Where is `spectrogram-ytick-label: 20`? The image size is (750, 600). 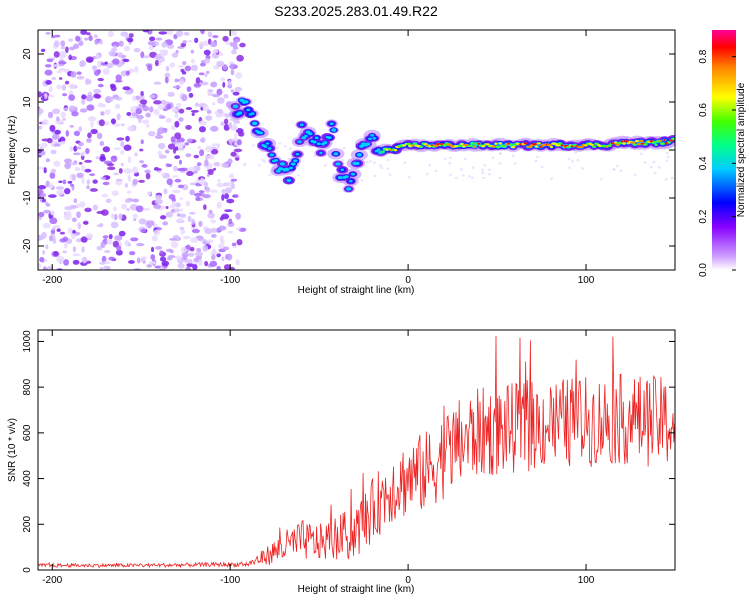
spectrogram-ytick-label: 20 is located at coordinates (27, 54).